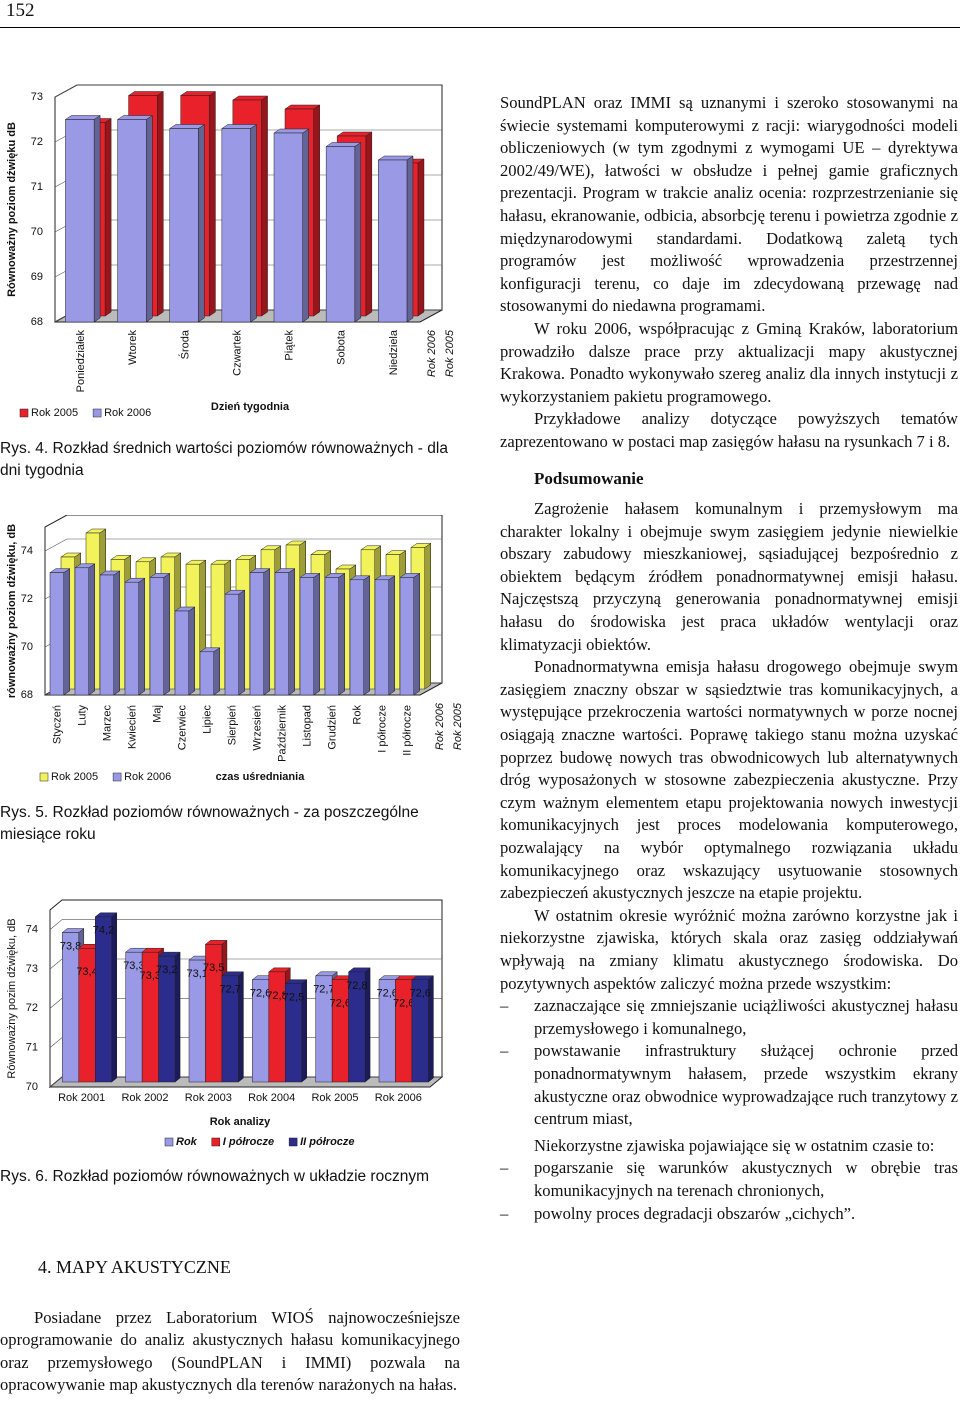 The height and width of the screenshot is (1424, 960). I want to click on x-tick-label: Czerwiec, so click(182, 728).